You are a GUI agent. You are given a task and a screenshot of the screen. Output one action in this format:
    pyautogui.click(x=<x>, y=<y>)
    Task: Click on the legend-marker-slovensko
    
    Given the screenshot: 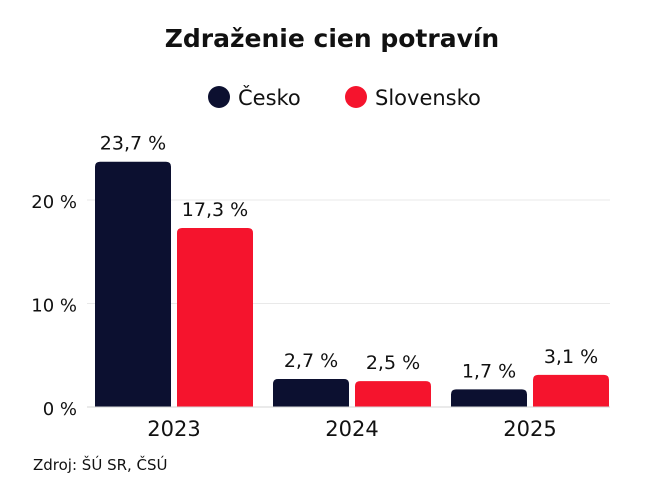 What is the action you would take?
    pyautogui.click(x=356, y=97)
    